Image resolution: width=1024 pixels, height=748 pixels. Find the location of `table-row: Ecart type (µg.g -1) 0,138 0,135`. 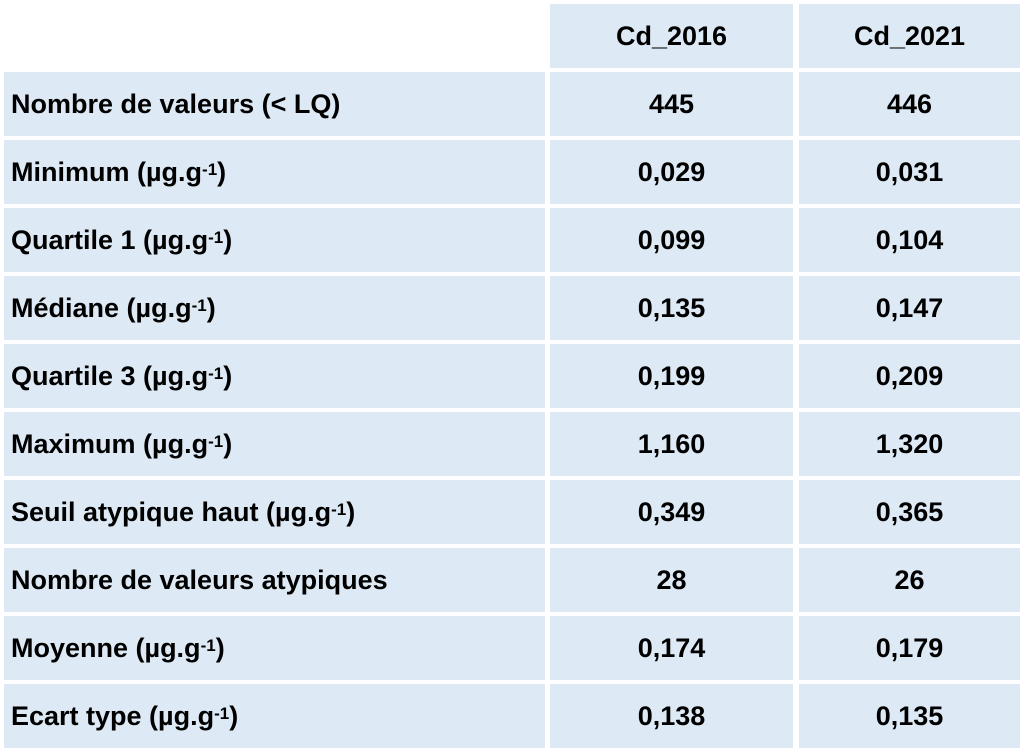

table-row: Ecart type (µg.g -1) 0,138 0,135 is located at coordinates (512, 716).